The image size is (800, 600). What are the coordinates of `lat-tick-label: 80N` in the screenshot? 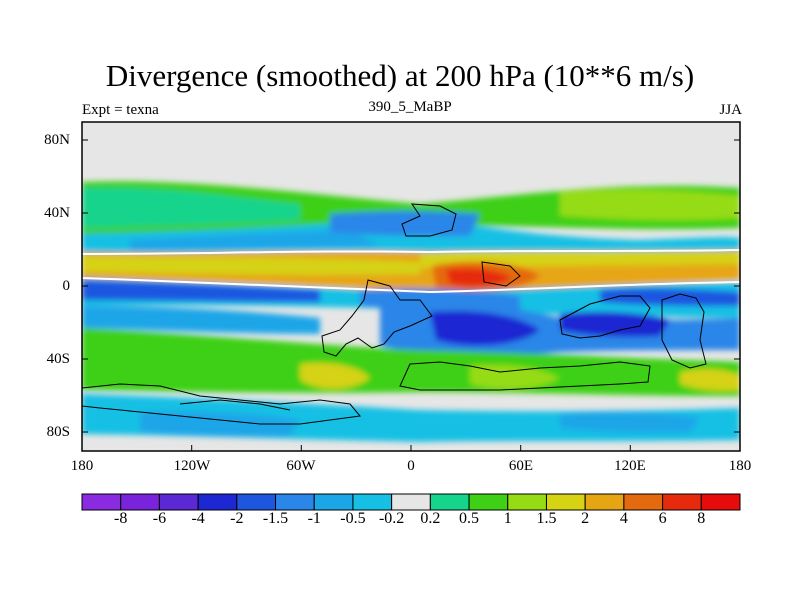 It's located at (57, 140).